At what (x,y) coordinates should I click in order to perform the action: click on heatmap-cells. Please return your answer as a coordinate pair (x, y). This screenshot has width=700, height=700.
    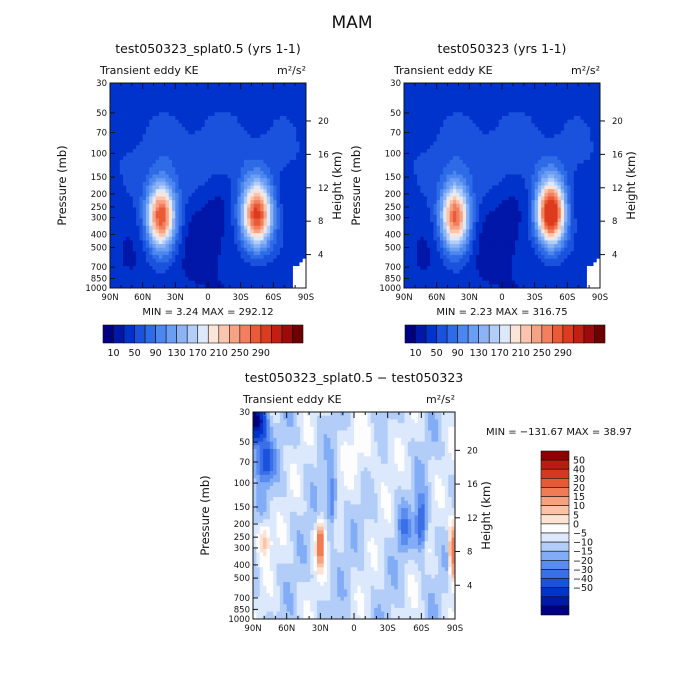
    Looking at the image, I should click on (502, 185).